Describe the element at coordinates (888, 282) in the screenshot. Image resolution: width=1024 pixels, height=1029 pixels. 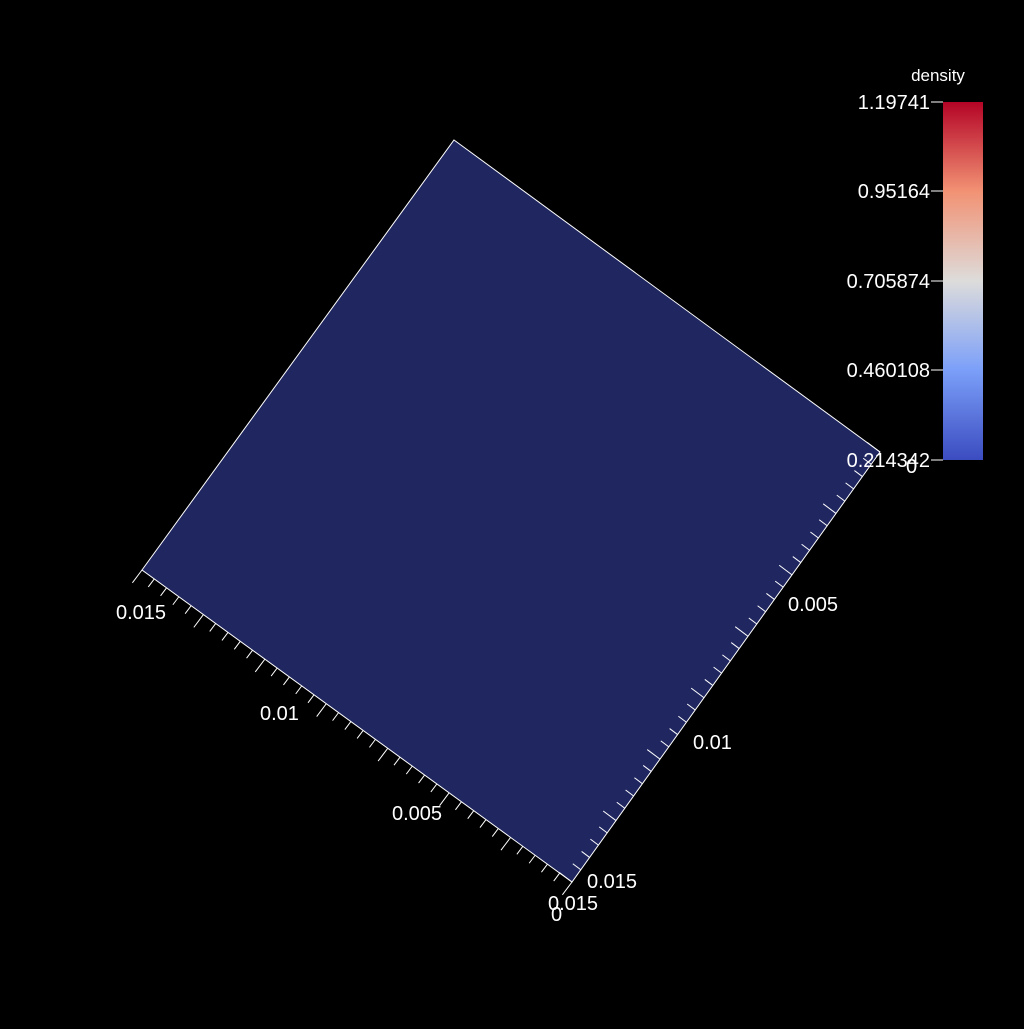
I see `scalar-bar-label-2: 0.705874` at that location.